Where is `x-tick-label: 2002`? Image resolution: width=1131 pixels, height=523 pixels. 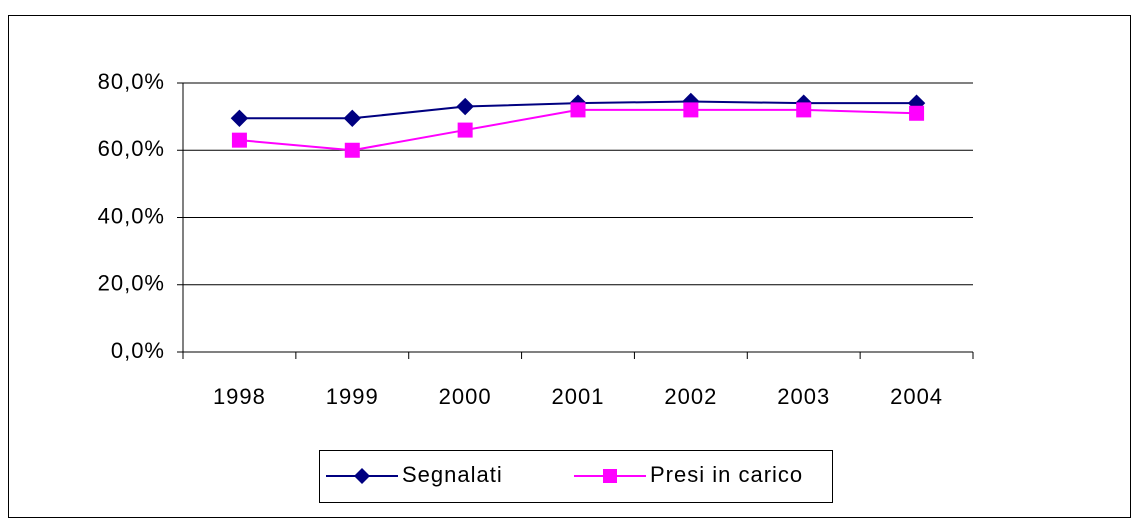
x-tick-label: 2002 is located at coordinates (690, 396).